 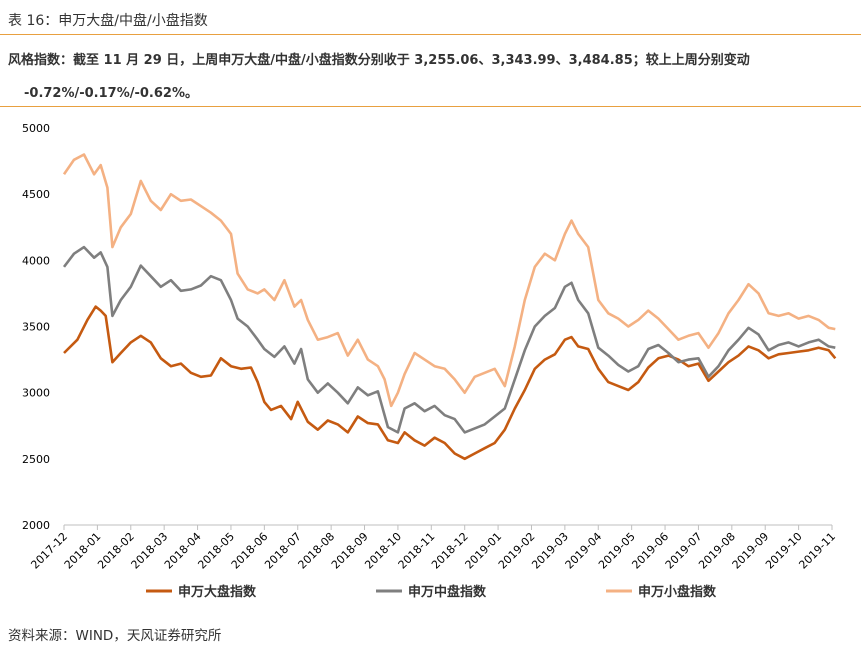 What do you see at coordinates (36, 393) in the screenshot?
I see `y-tick-label: 3000` at bounding box center [36, 393].